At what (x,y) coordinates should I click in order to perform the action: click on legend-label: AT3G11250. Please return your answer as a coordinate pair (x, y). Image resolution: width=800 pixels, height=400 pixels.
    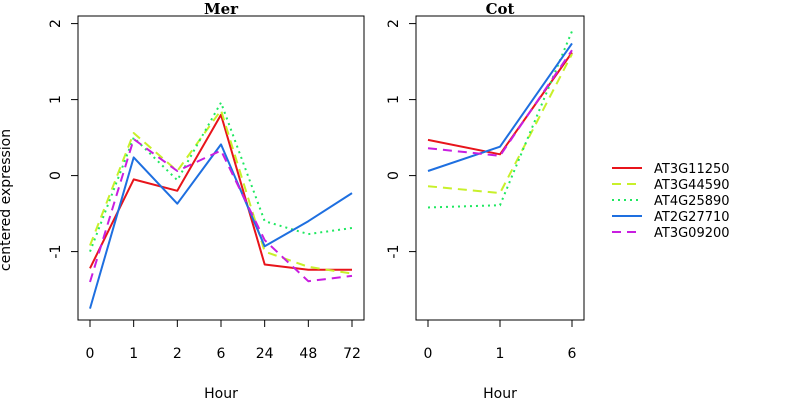
    Looking at the image, I should click on (692, 169).